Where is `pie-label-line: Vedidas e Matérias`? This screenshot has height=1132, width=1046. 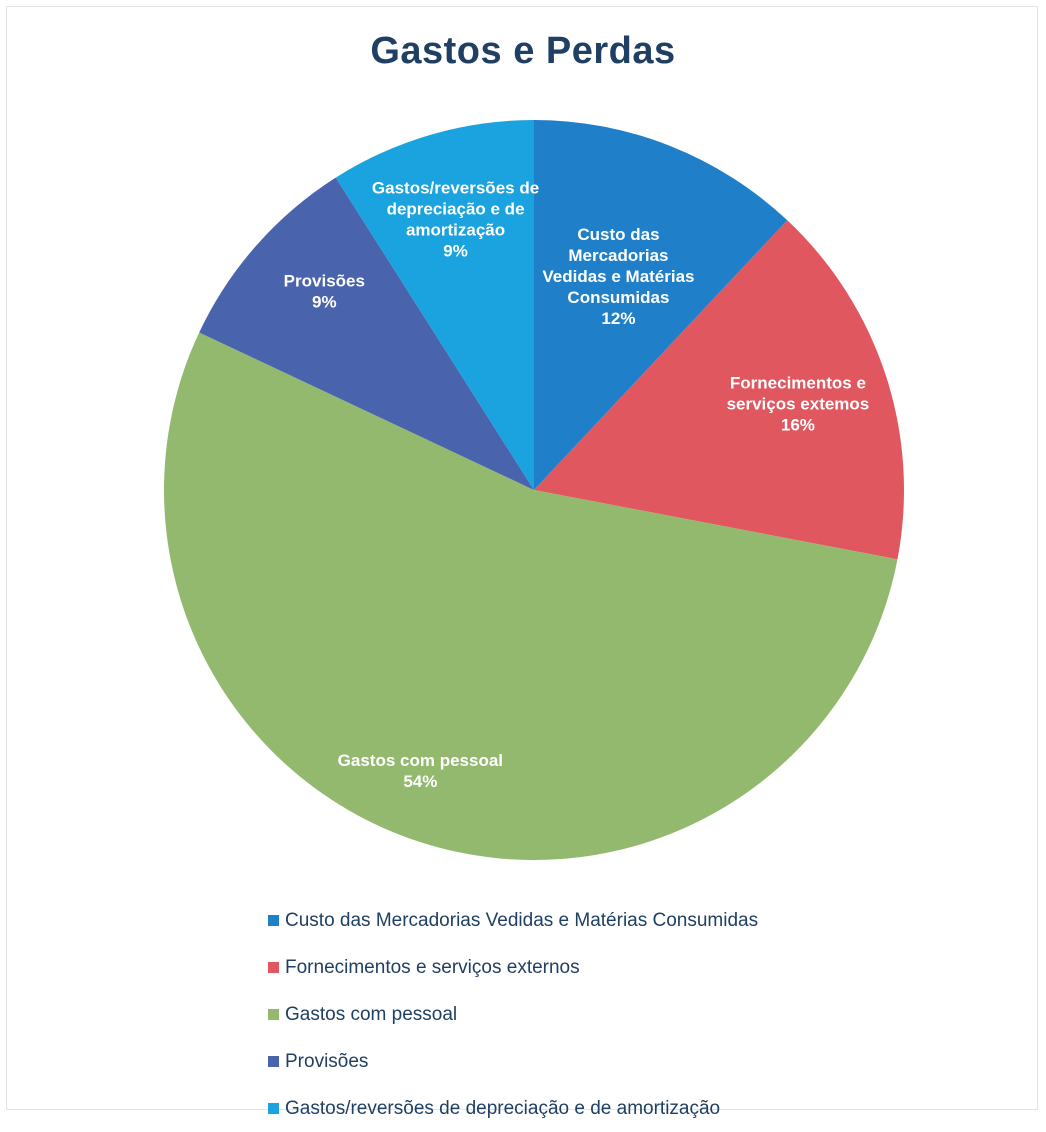
pie-label-line: Vedidas e Matérias is located at coordinates (618, 276).